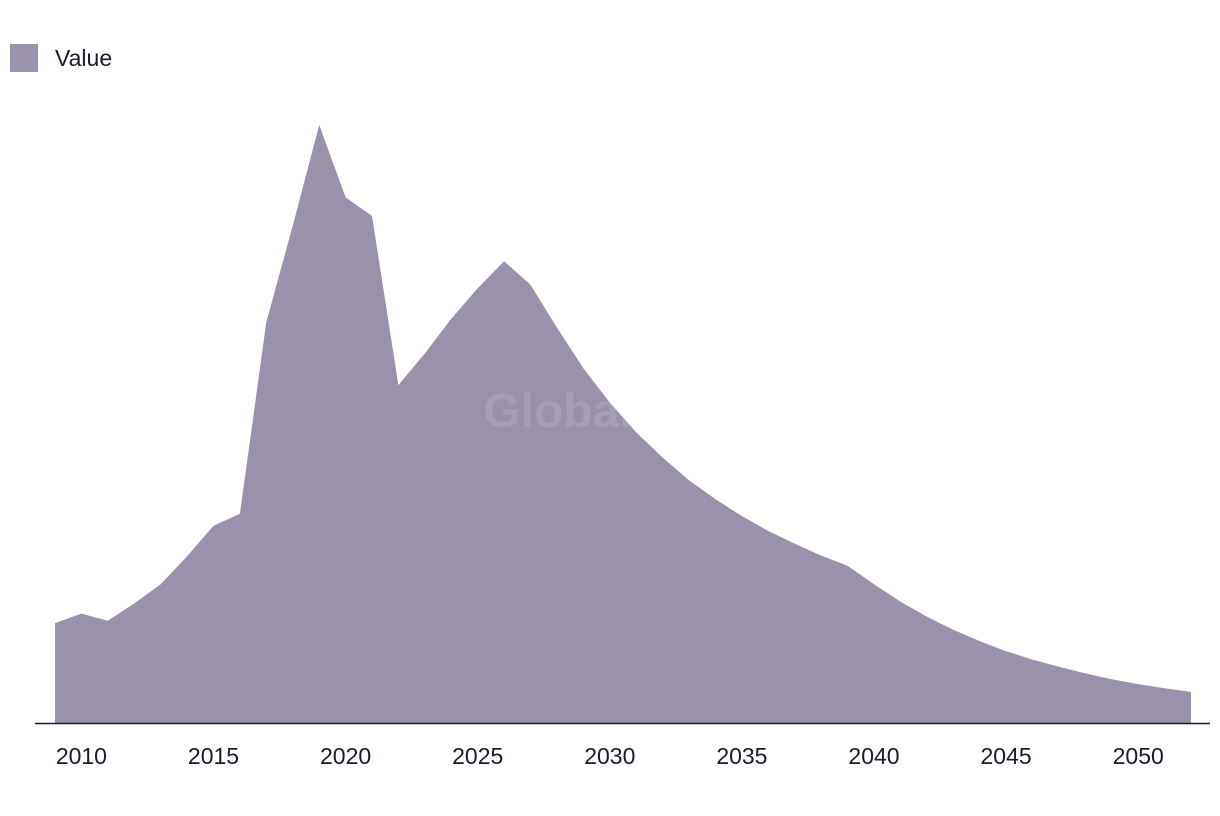 The width and height of the screenshot is (1220, 816). Describe the element at coordinates (1138, 756) in the screenshot. I see `x-tick-label-2050: 2050` at that location.